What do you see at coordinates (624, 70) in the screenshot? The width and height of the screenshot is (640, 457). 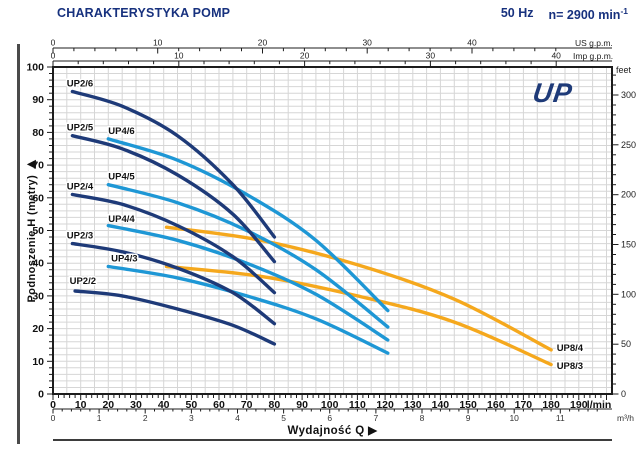 I see `feet-unit-label: feet` at bounding box center [624, 70].